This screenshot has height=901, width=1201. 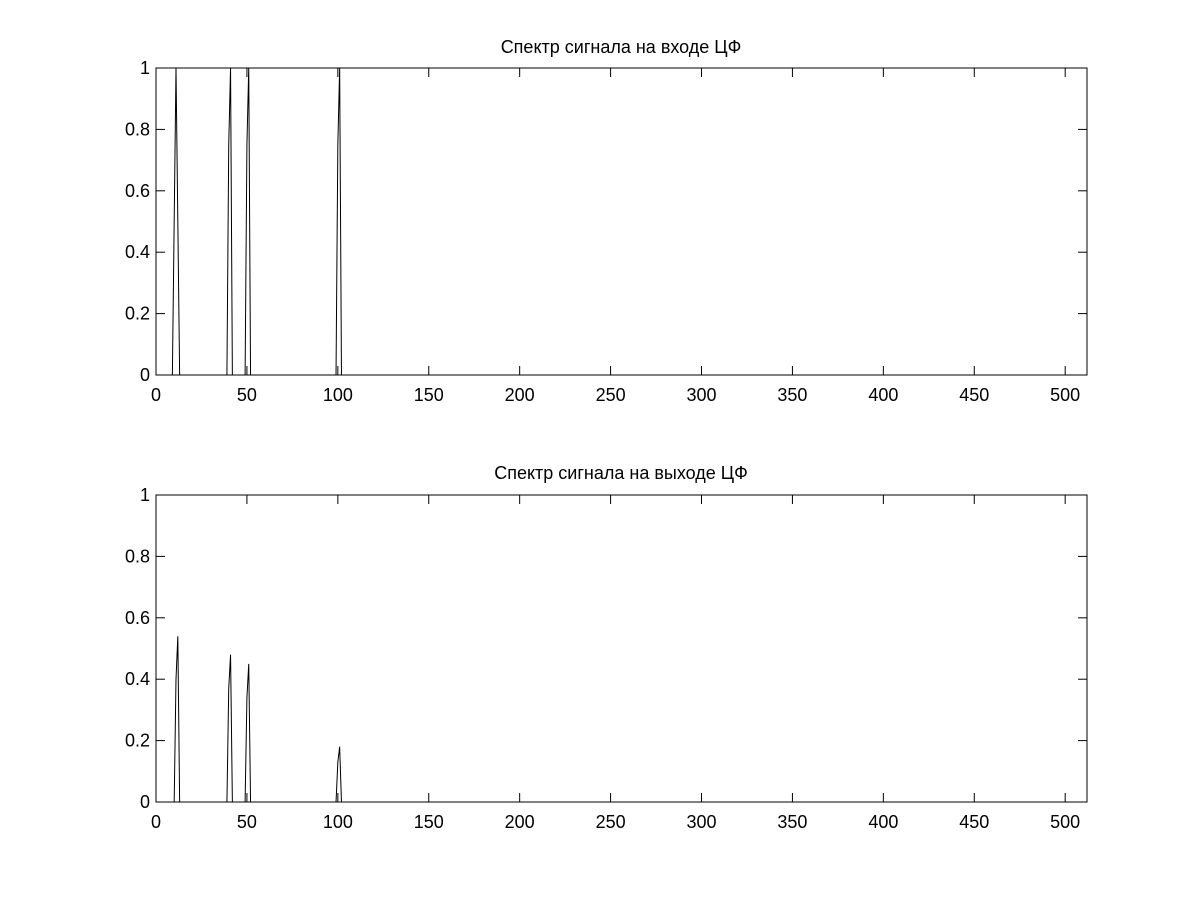 What do you see at coordinates (621, 473) in the screenshot?
I see `chart-title: Спектр сигнала на выходе ЦФ` at bounding box center [621, 473].